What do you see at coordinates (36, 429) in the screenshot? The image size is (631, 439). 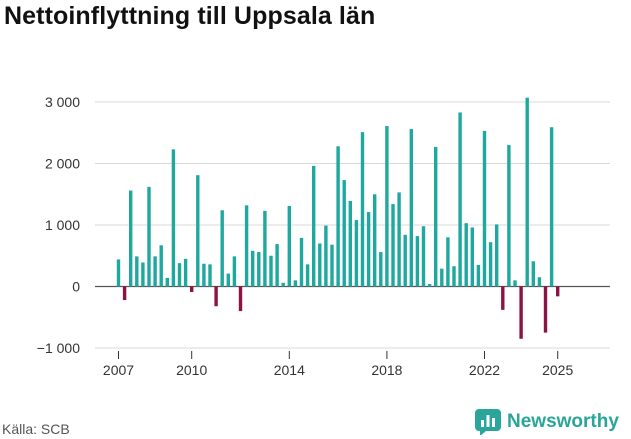 I see `source-label: Källa: SCB` at bounding box center [36, 429].